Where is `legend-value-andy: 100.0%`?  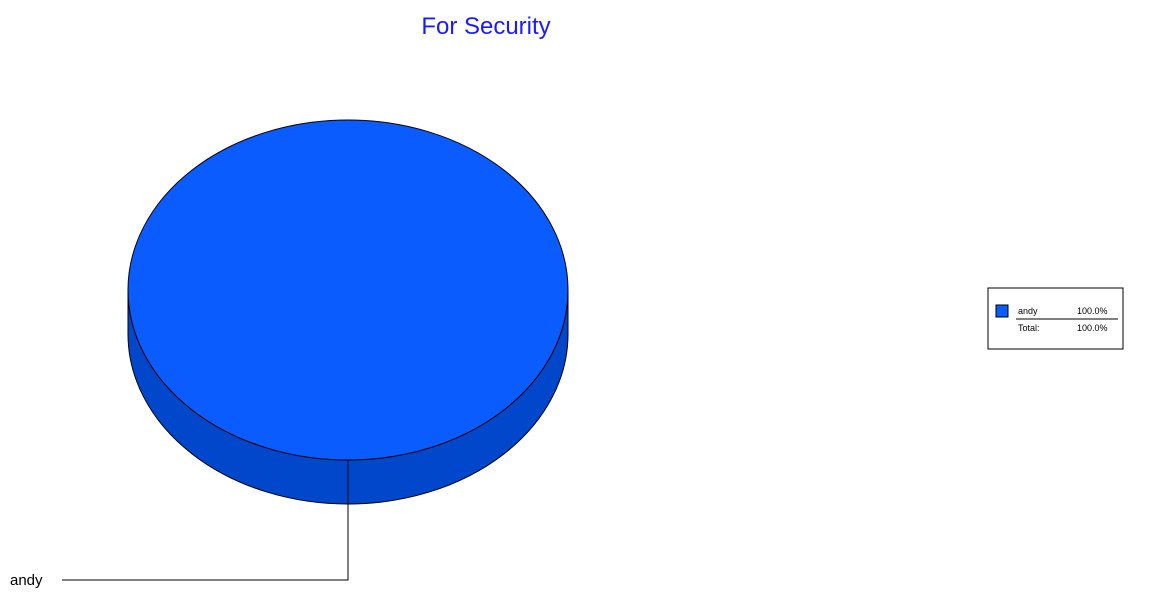 legend-value-andy: 100.0% is located at coordinates (1092, 311).